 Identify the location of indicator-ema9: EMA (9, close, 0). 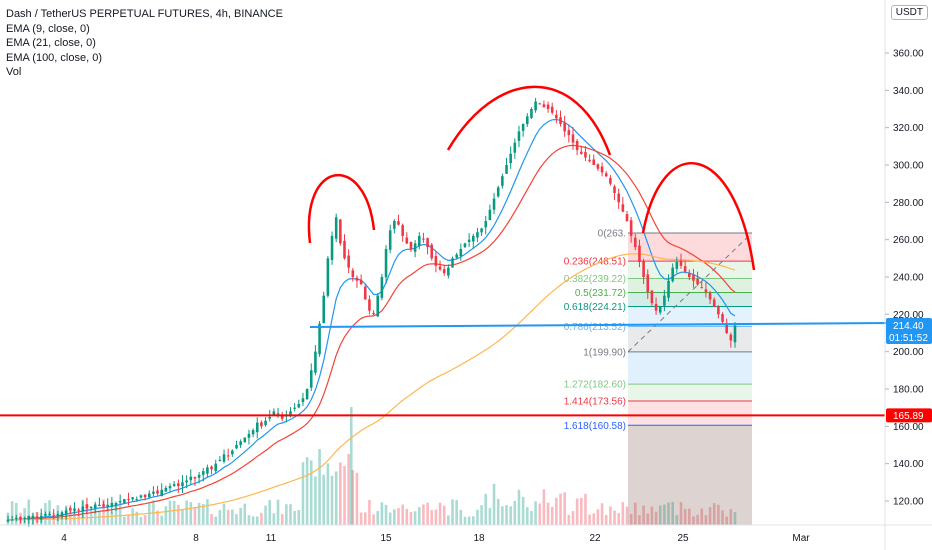
(48, 28).